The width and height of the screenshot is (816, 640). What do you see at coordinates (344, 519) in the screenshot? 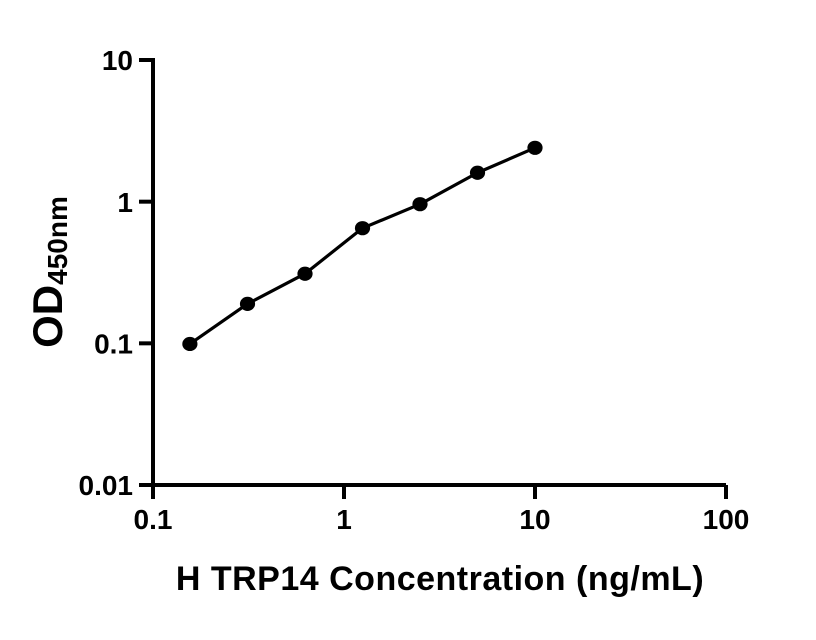
I see `x-tick-label: 1` at bounding box center [344, 519].